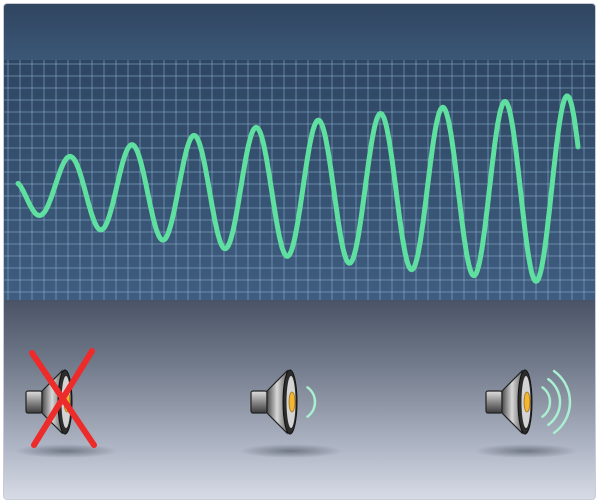 The width and height of the screenshot is (599, 503). I want to click on speaker-muted-icon, so click(66, 403).